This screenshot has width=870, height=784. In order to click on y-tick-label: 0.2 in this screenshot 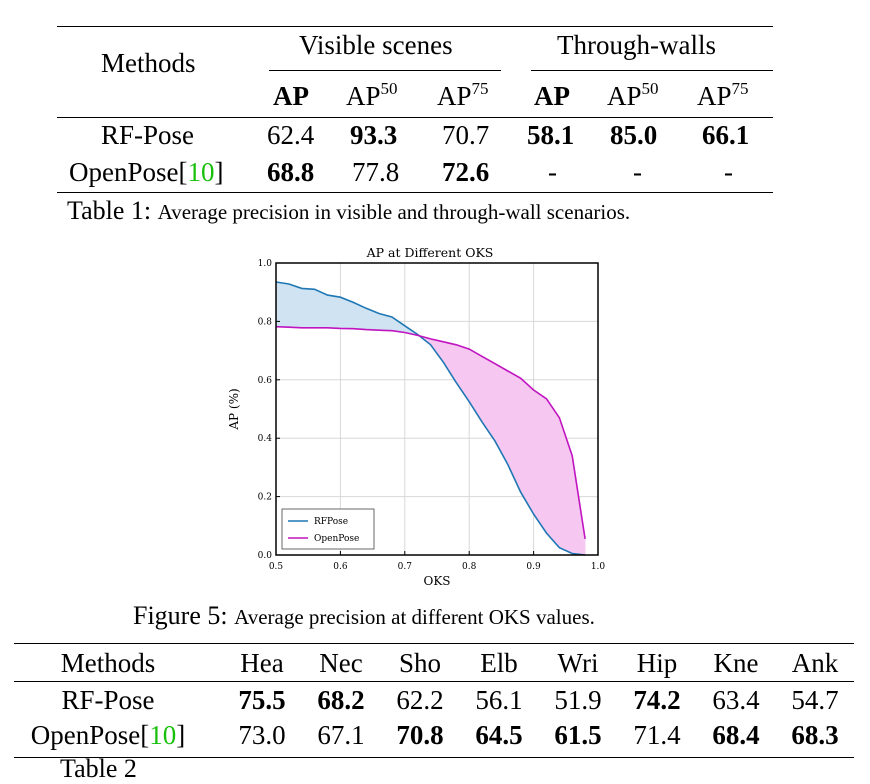, I will do `click(265, 498)`.